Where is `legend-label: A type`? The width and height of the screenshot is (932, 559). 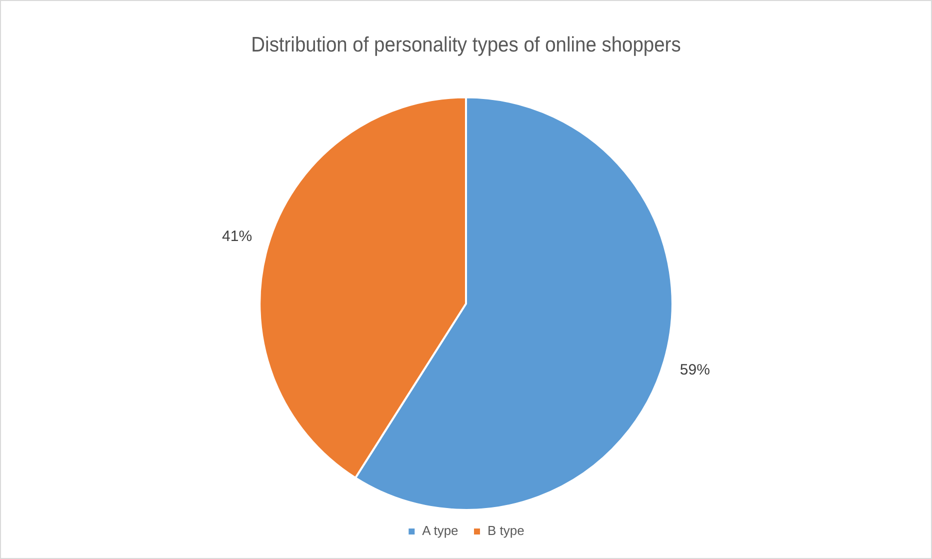
legend-label: A type is located at coordinates (440, 530).